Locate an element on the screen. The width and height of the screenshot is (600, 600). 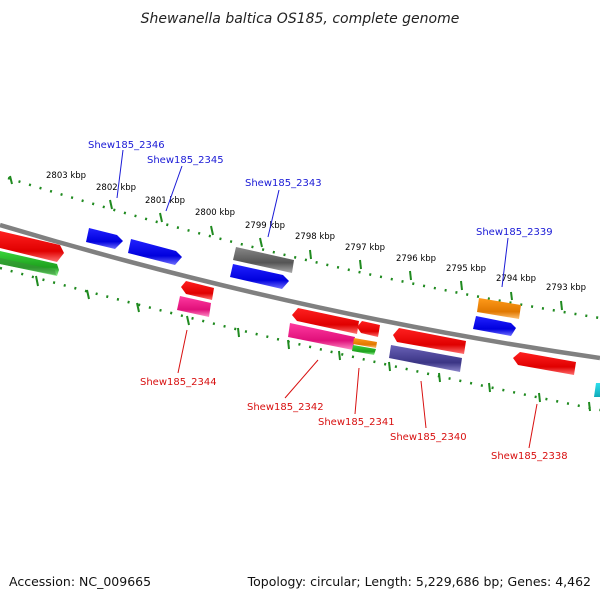
scale-label: 2794 kbp is located at coordinates (516, 279).